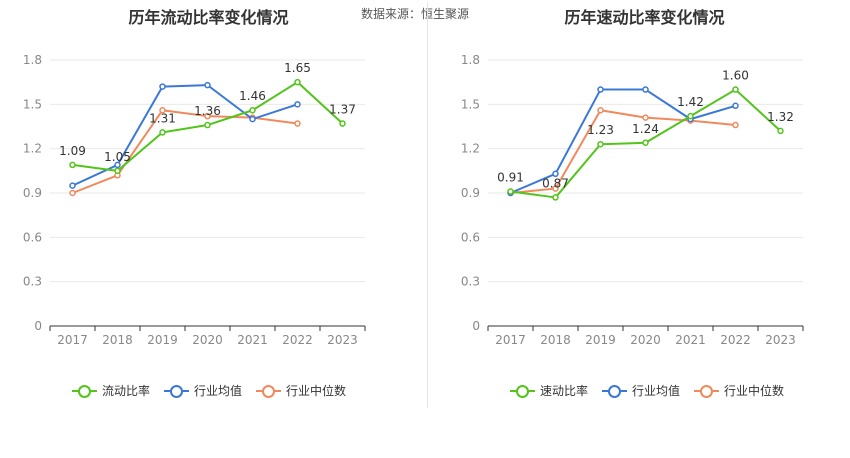 This screenshot has height=458, width=850. Describe the element at coordinates (510, 340) in the screenshot. I see `x-tick-label: 2017` at that location.